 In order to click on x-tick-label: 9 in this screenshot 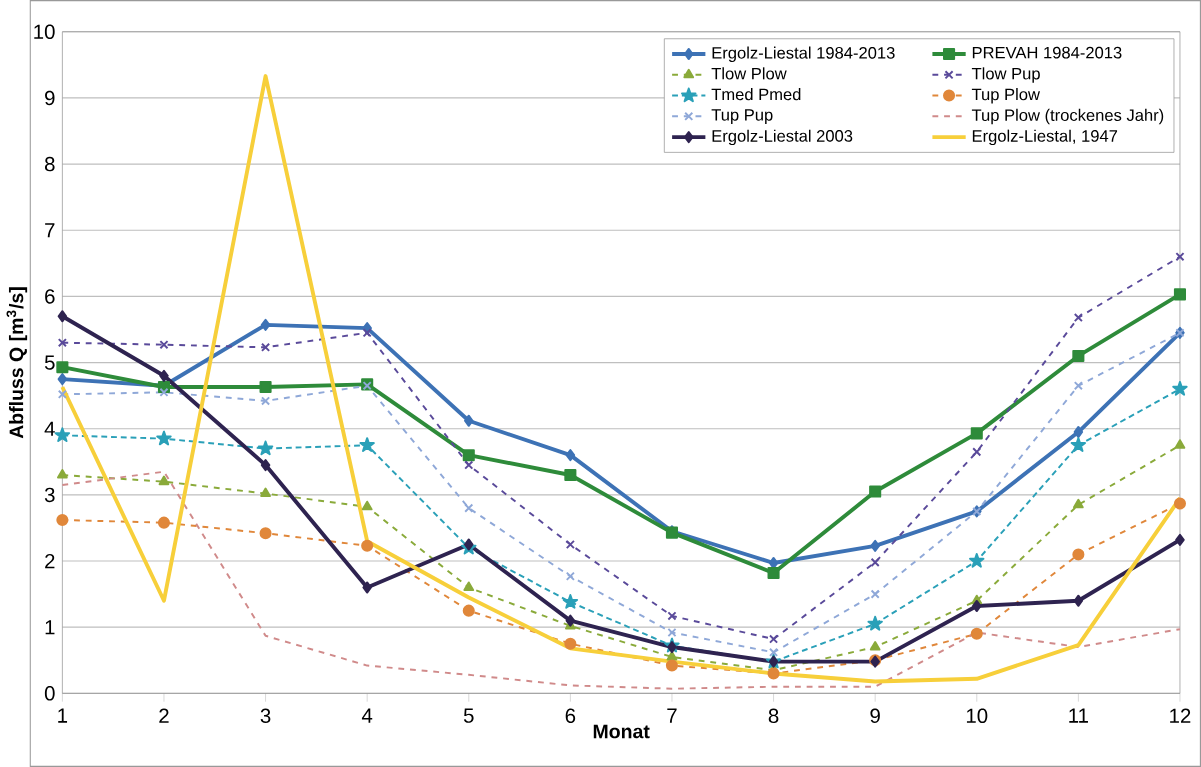, I will do `click(875, 716)`.